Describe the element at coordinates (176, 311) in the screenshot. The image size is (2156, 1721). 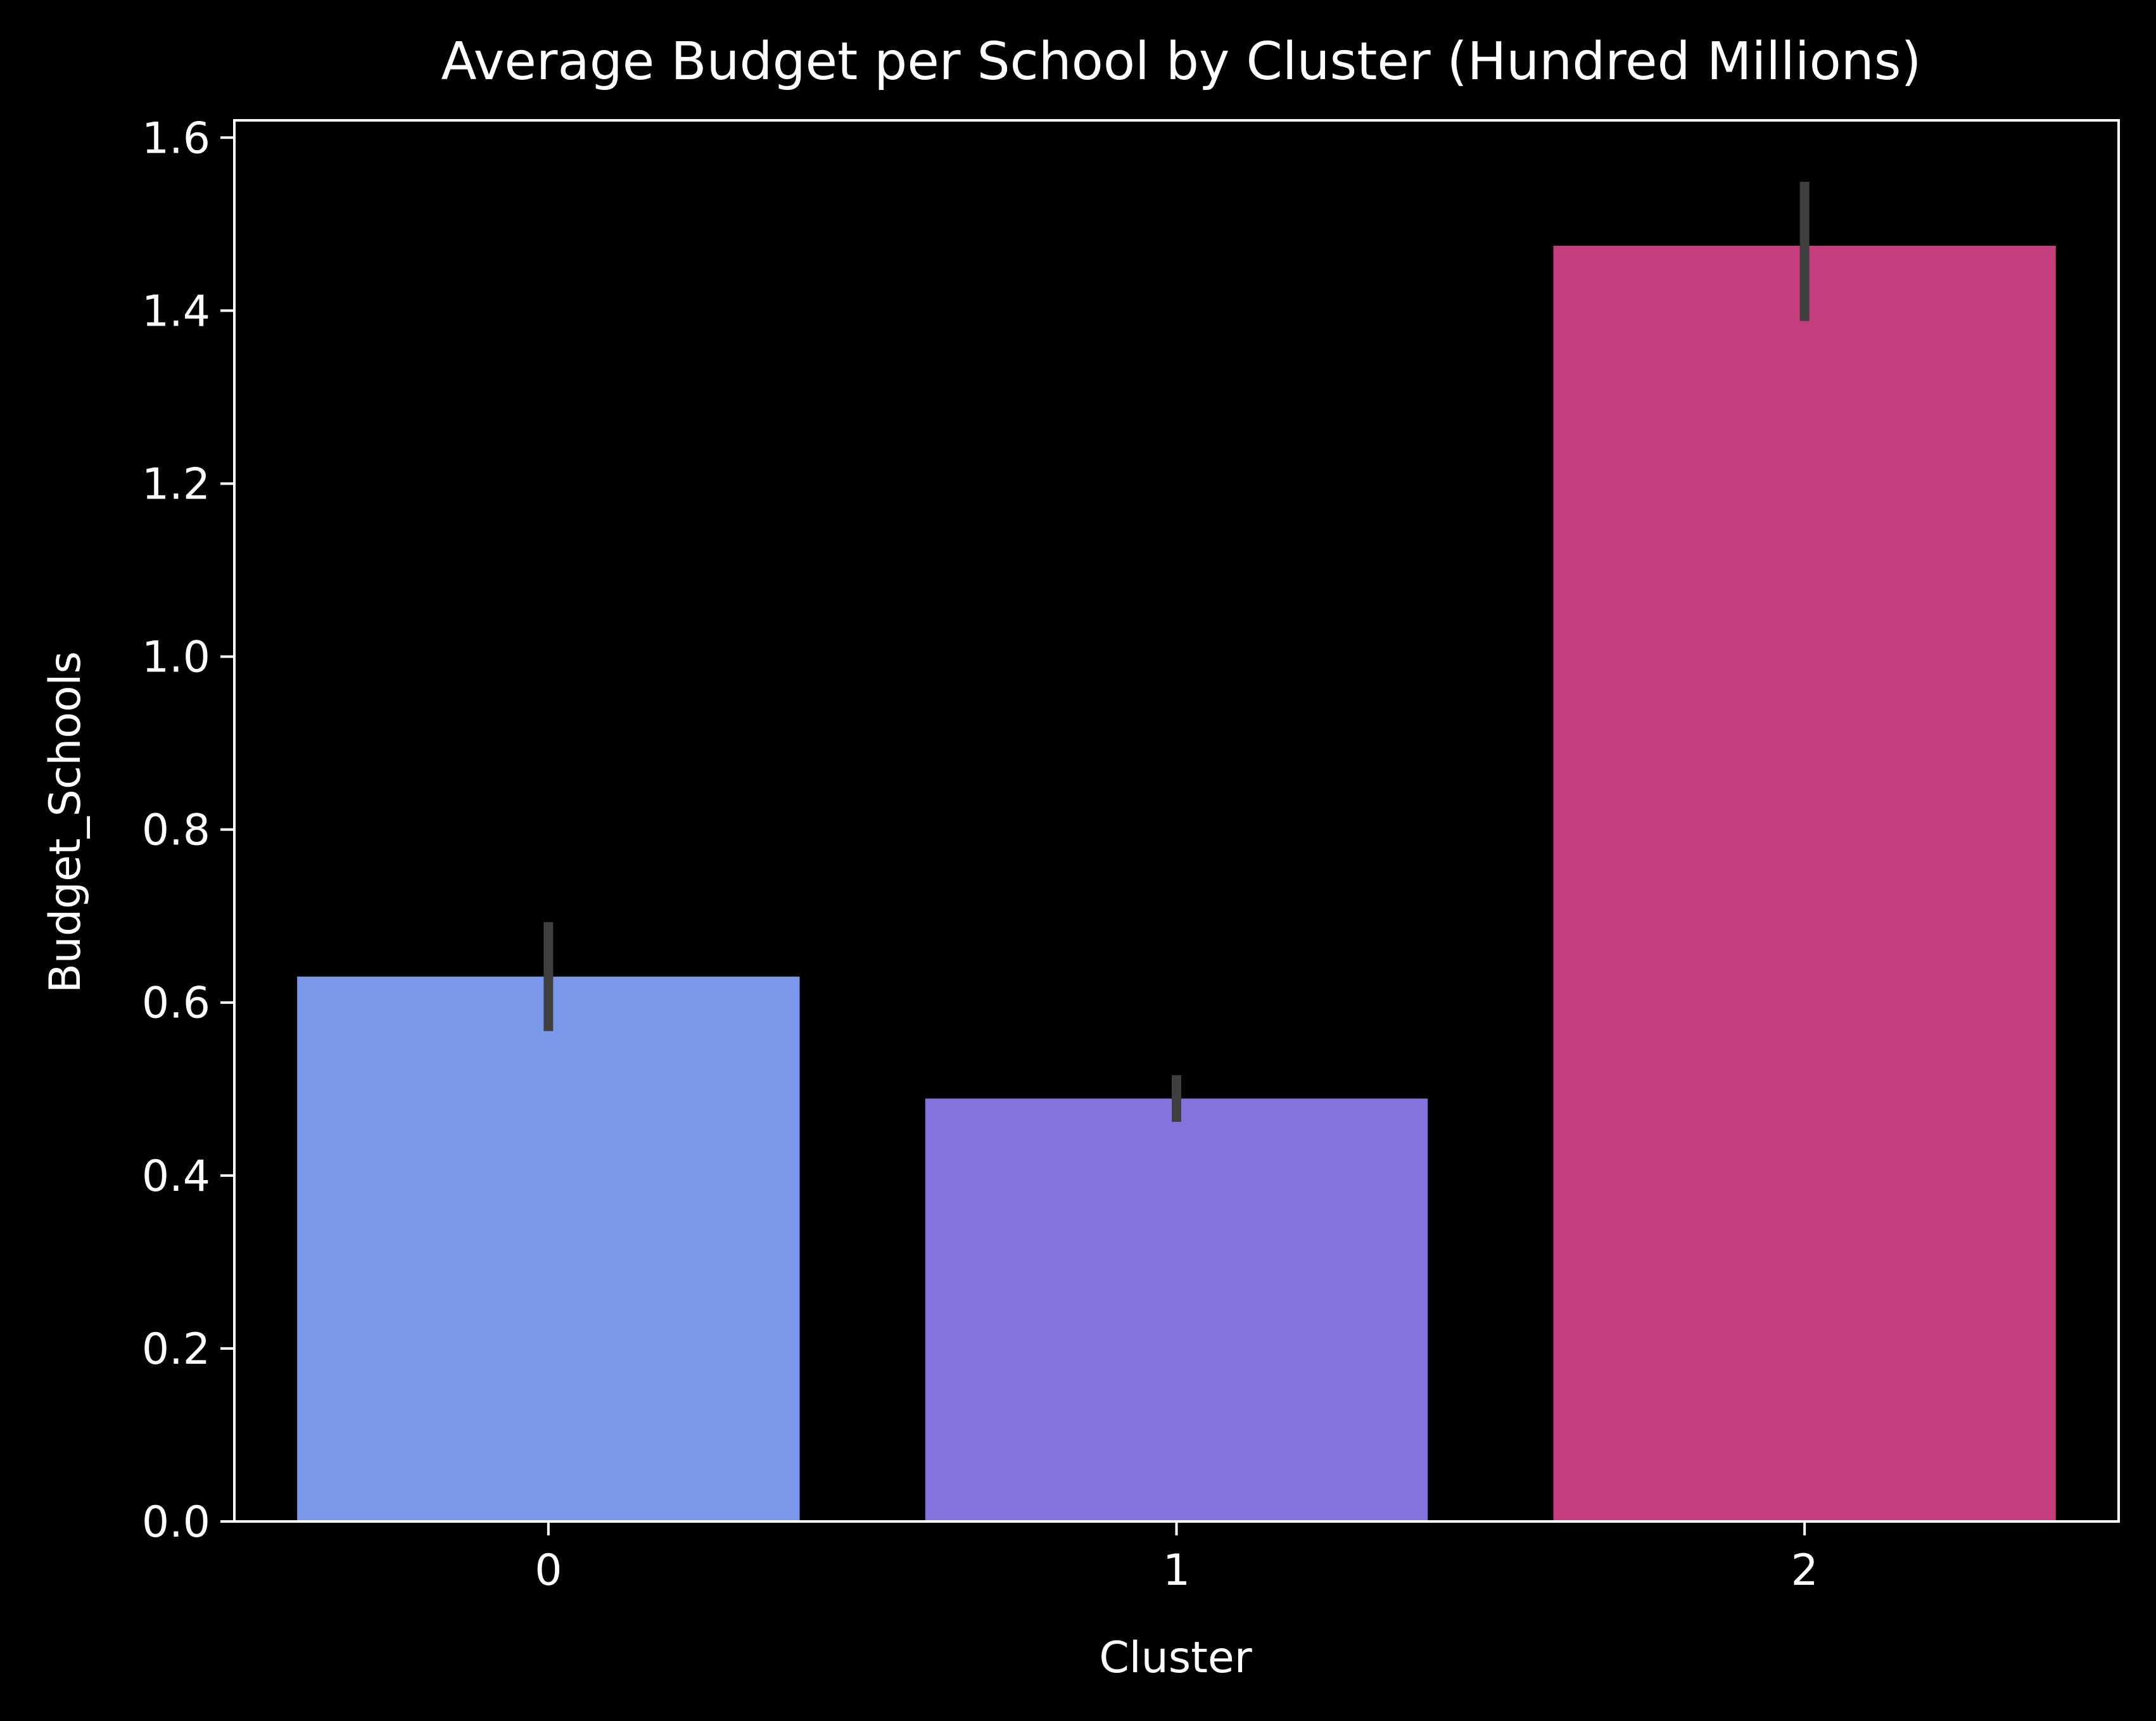
I see `y-tick-label-1.4: 1.4` at that location.